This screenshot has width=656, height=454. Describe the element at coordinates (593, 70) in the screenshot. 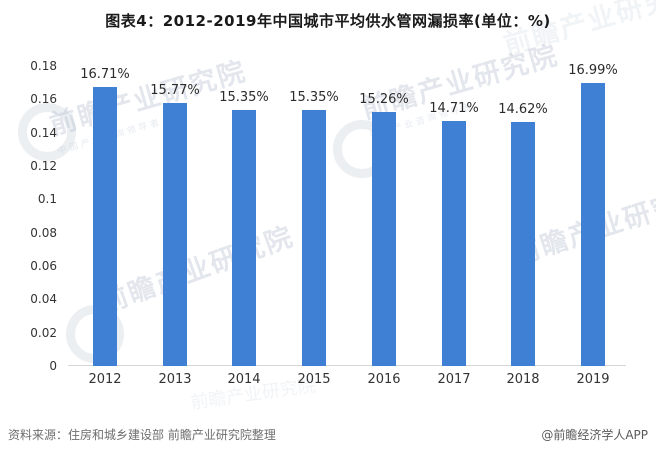

I see `bar-value-label: 16.99%` at that location.